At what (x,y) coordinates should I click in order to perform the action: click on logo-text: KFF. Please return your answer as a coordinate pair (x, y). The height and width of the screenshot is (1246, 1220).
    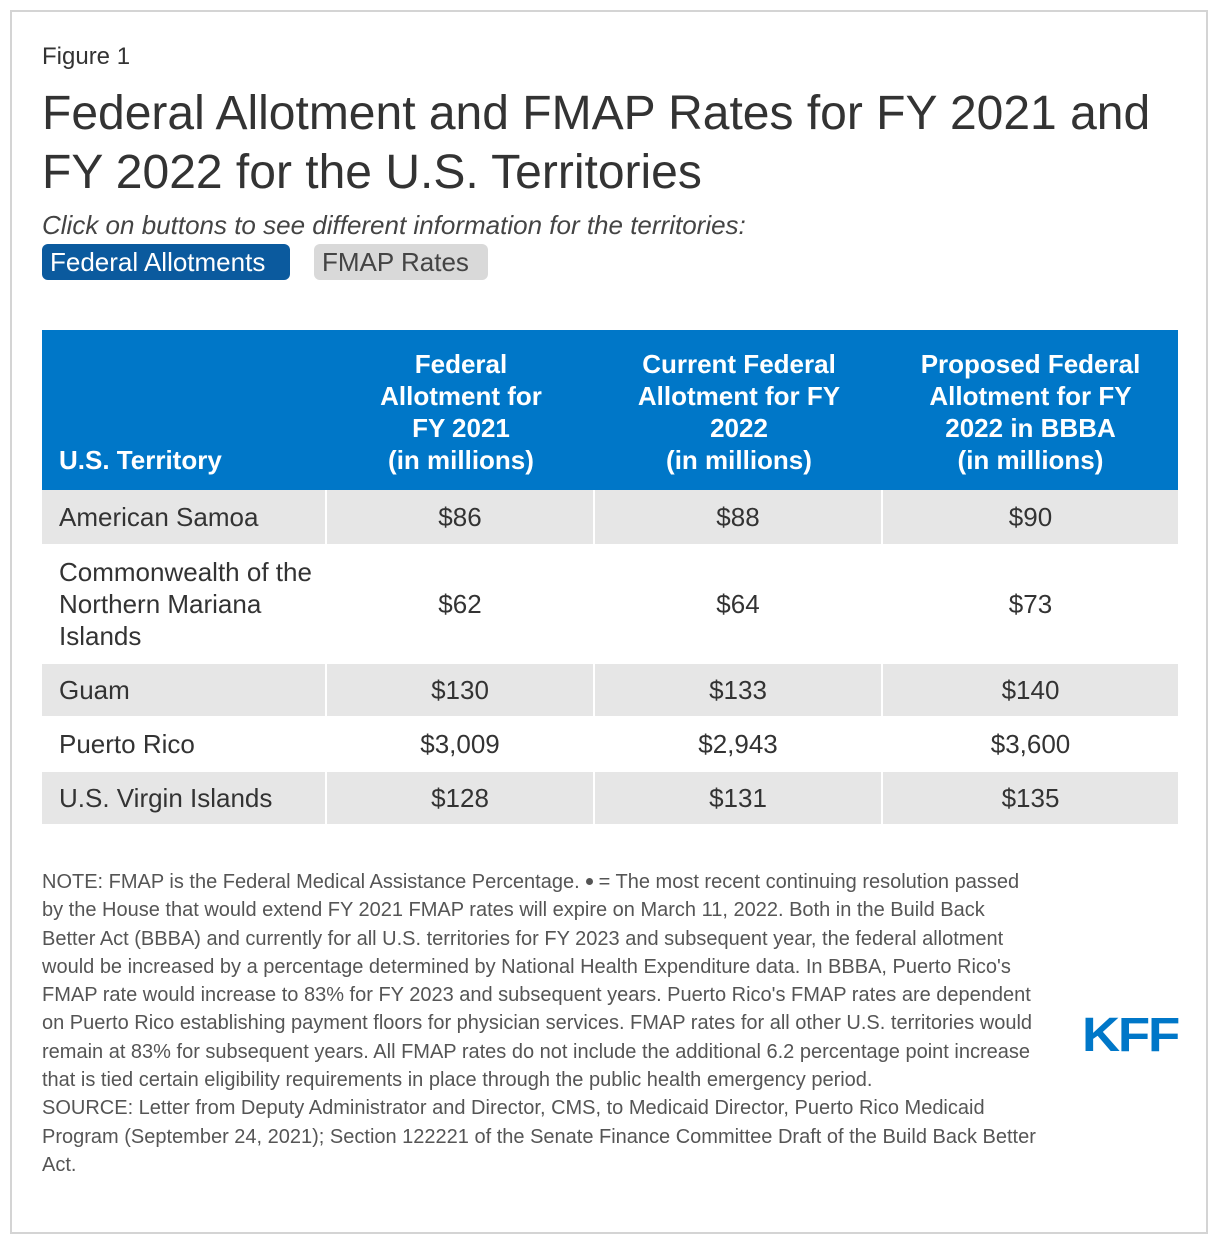
    Looking at the image, I should click on (1130, 1033).